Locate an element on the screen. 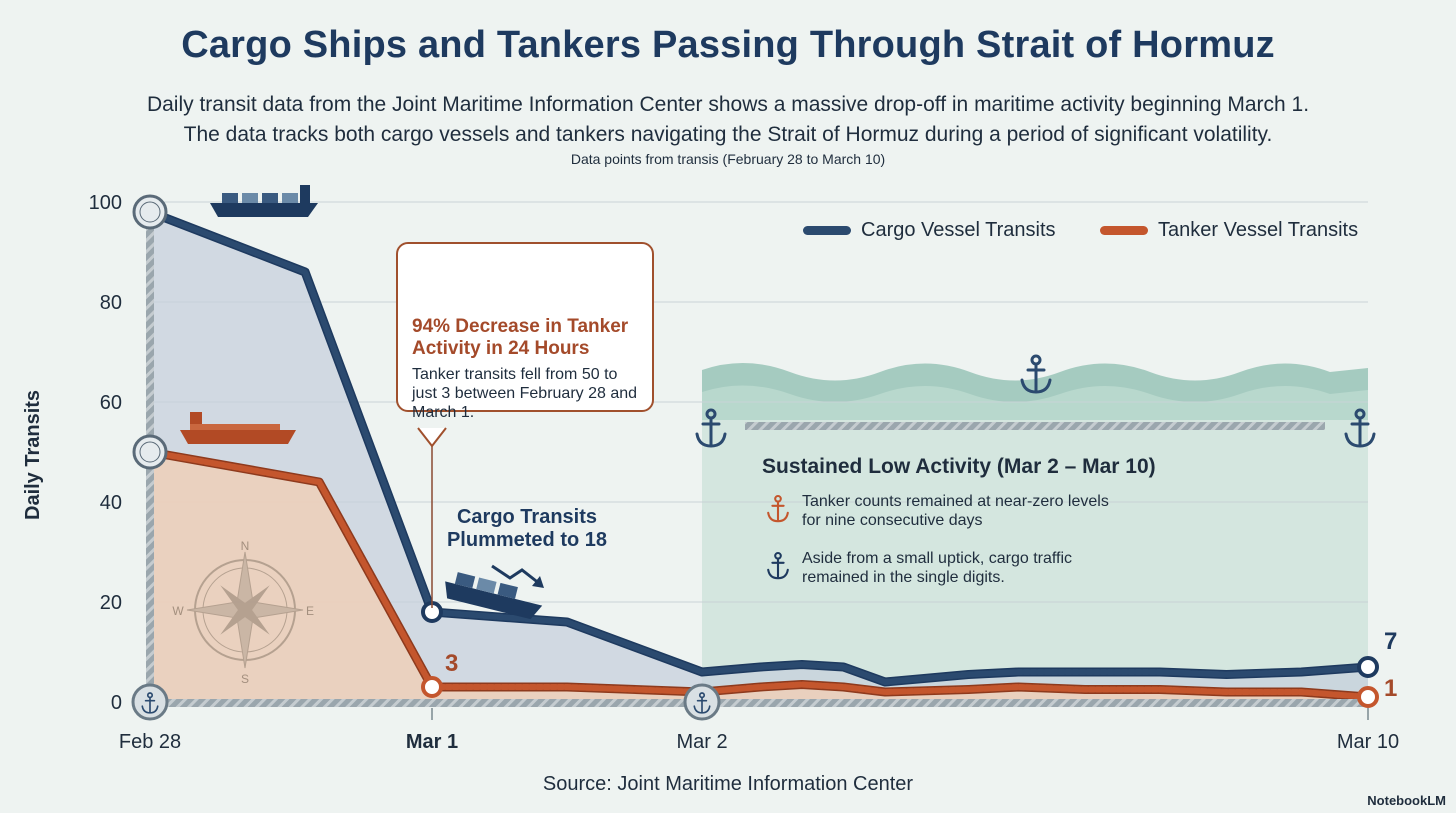  x-tick-labels: Feb 28 Mar 1 Mar 2 Mar 10 is located at coordinates (759, 730).